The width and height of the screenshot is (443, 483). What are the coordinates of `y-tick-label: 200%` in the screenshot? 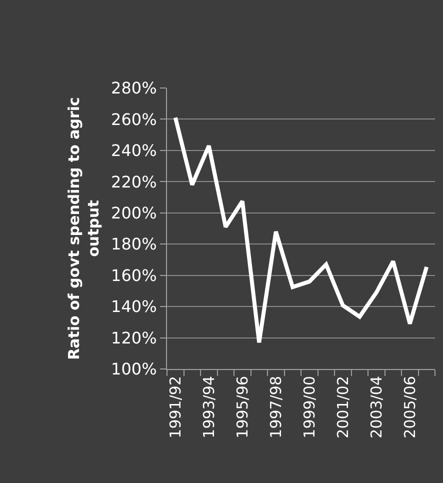 It's located at (134, 212).